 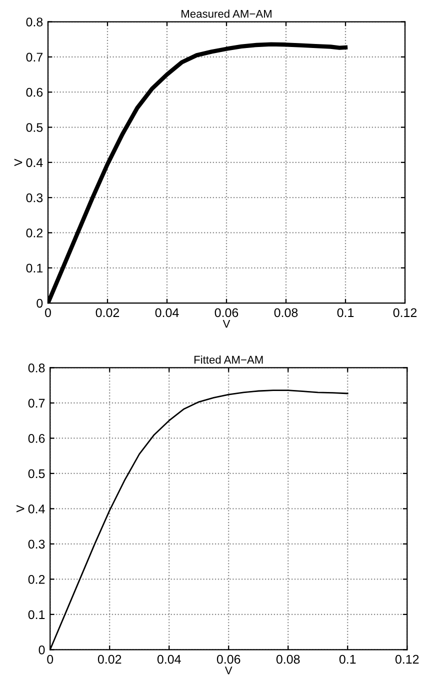 What do you see at coordinates (227, 14) in the screenshot?
I see `chart-title: Measured AM−AM` at bounding box center [227, 14].